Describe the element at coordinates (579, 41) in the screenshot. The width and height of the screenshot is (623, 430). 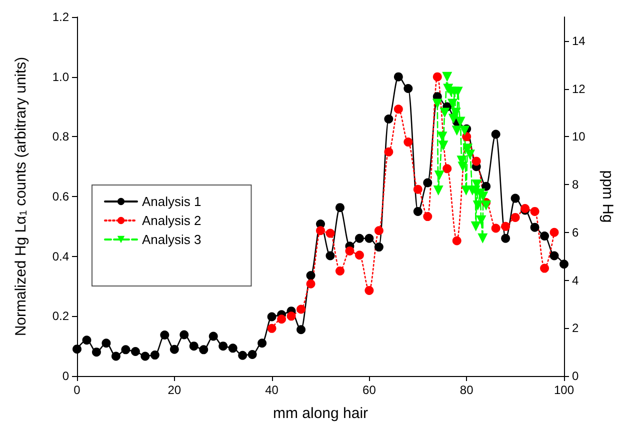
I see `y2-tick-label: 14` at that location.